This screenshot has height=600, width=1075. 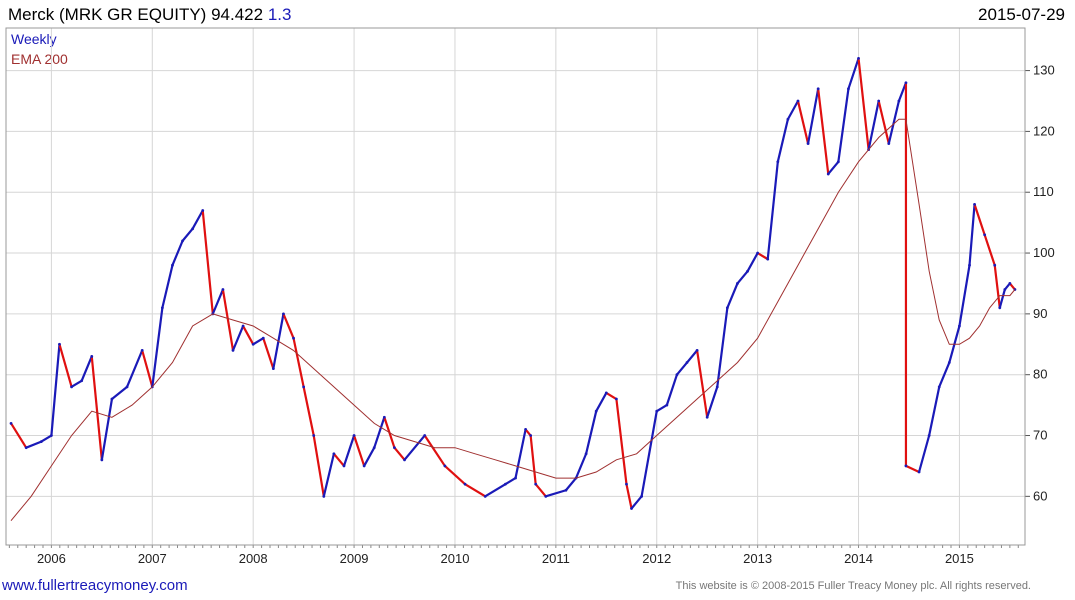 What do you see at coordinates (149, 15) in the screenshot?
I see `chart-title: Merck (MRK GR EQUITY) 94.422 1.3` at bounding box center [149, 15].